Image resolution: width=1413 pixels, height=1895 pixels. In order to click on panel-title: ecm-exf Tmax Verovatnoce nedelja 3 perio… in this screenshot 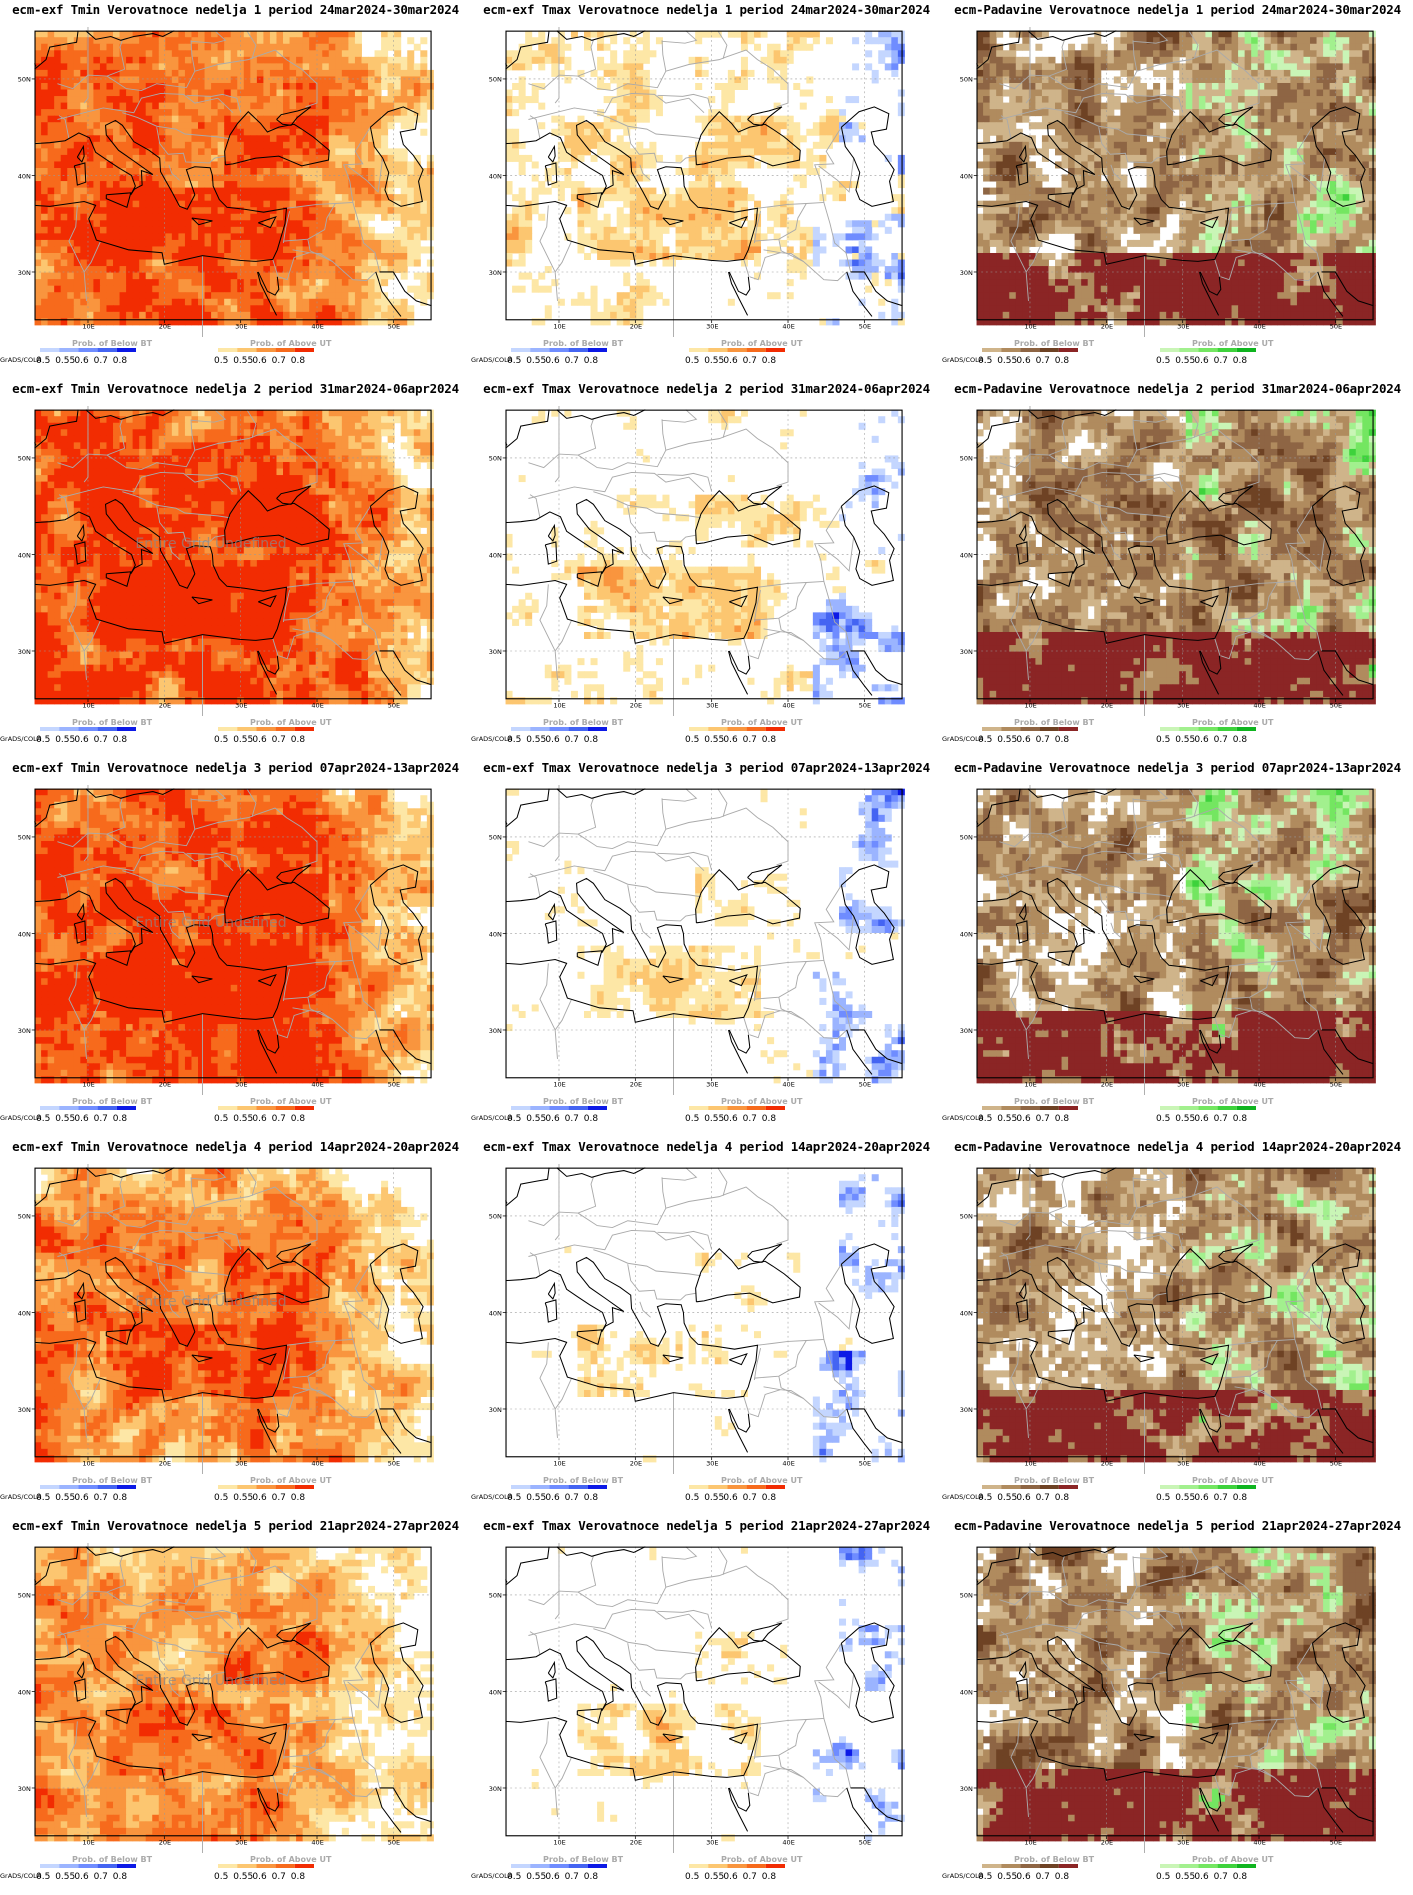, I will do `click(706, 767)`.